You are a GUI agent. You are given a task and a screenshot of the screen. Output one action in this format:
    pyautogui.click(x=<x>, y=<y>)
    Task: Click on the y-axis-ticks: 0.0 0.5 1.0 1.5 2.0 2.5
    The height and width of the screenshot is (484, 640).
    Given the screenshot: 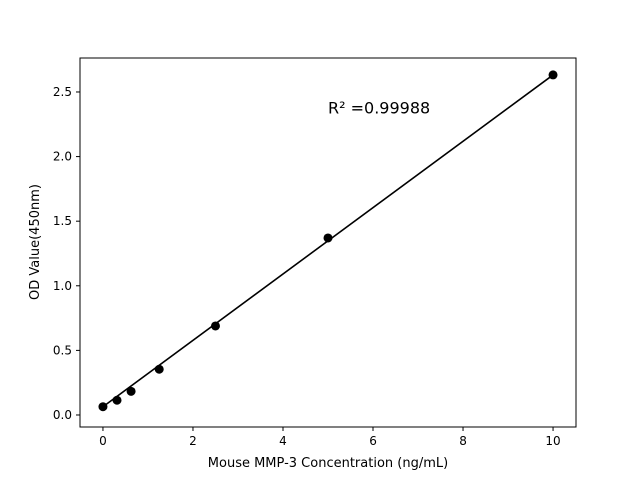 What is the action you would take?
    pyautogui.click(x=66, y=253)
    